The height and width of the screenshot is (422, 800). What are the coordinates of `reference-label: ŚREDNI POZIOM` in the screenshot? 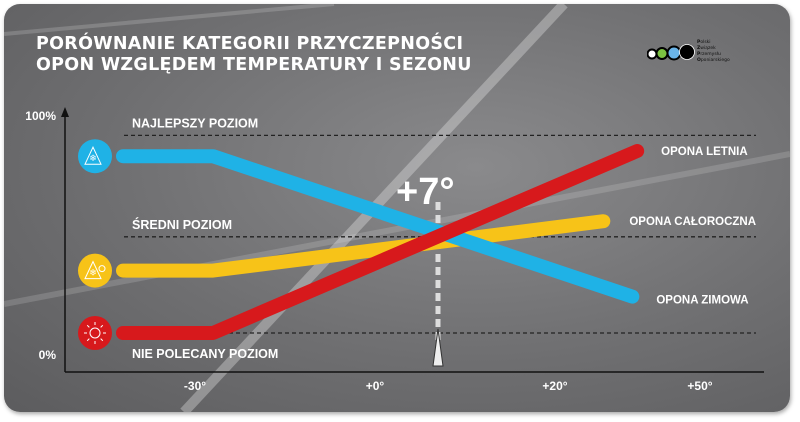 It's located at (182, 224).